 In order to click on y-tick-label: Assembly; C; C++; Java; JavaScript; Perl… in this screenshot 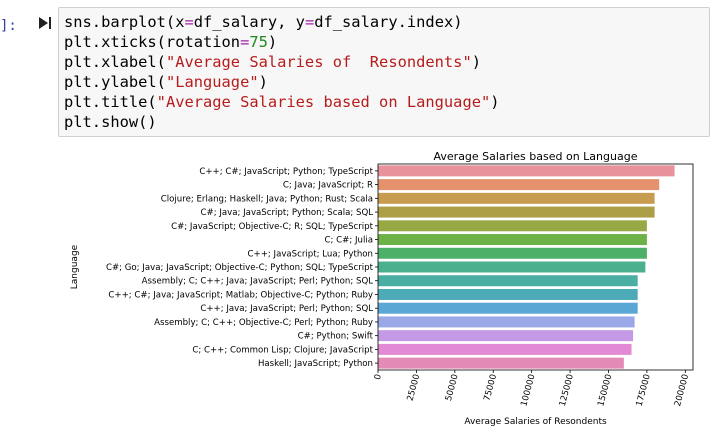, I will do `click(258, 282)`.